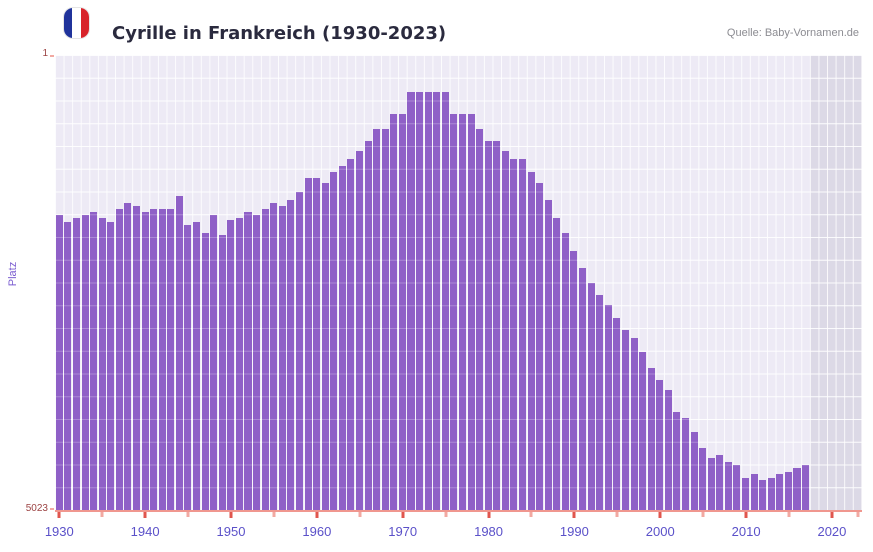 This screenshot has width=873, height=552. I want to click on x-axis-label: 2020, so click(832, 531).